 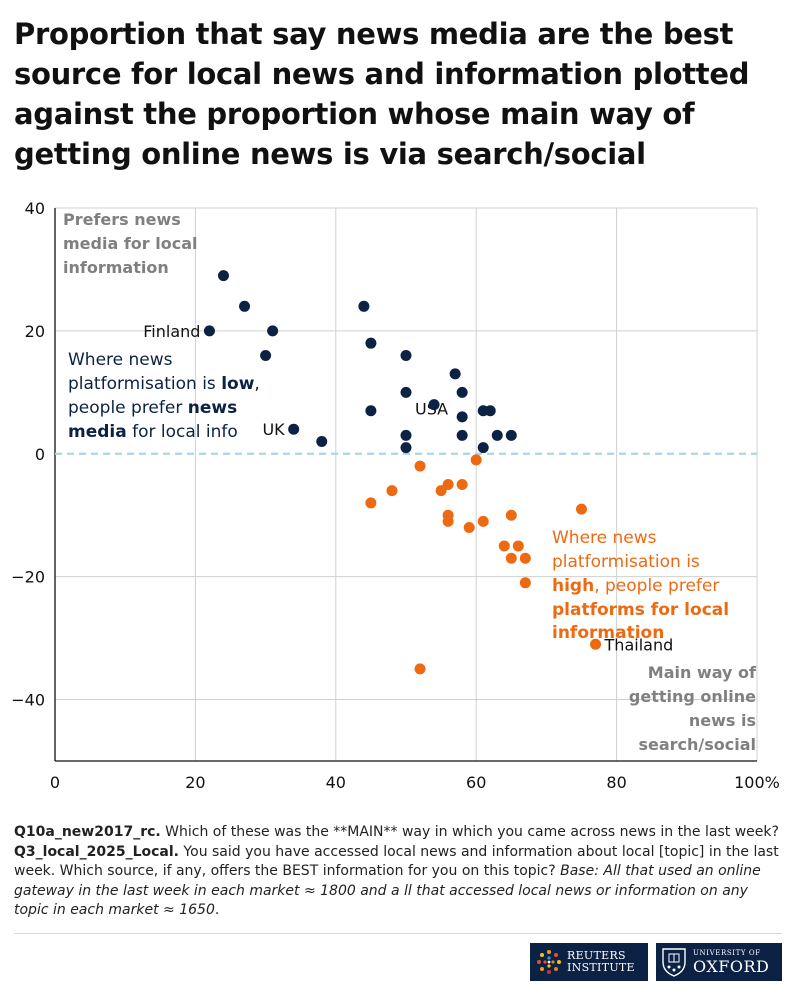 What do you see at coordinates (152, 408) in the screenshot?
I see `annotation-low-line: people prefer news` at bounding box center [152, 408].